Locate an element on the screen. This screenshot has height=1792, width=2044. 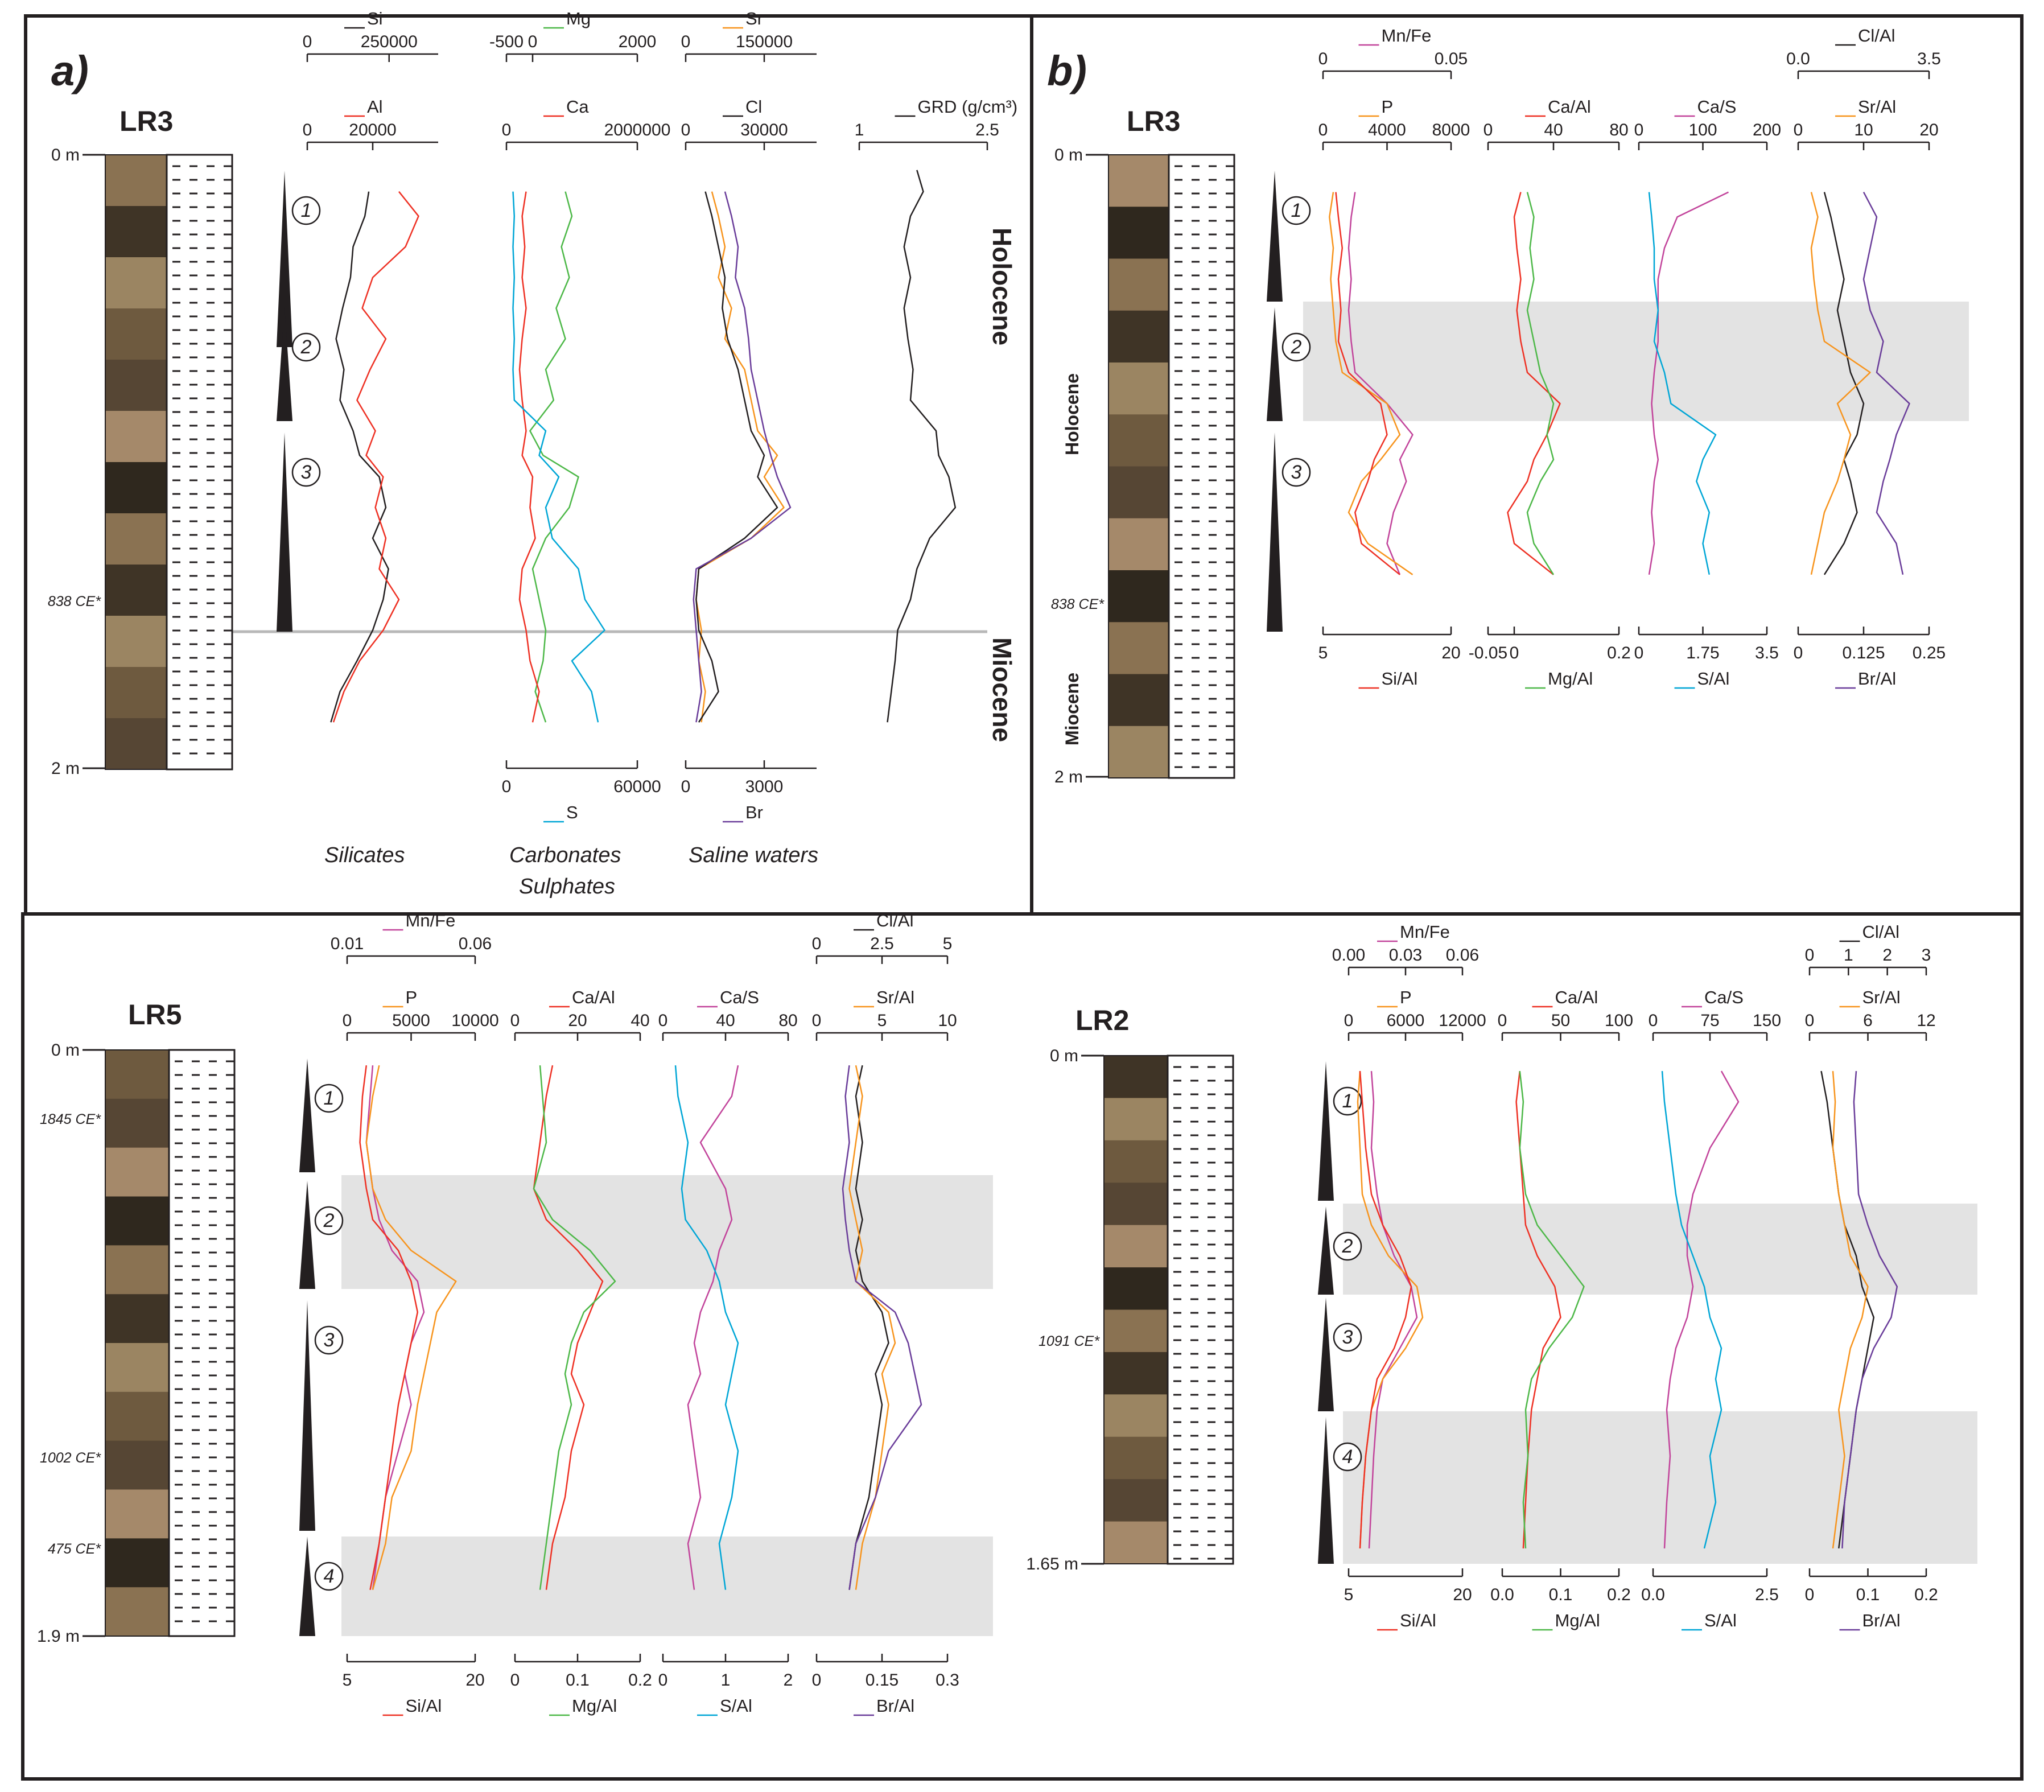
axis-BrAl: 0 0.15 0.3 Br/Al is located at coordinates (885, 1685).